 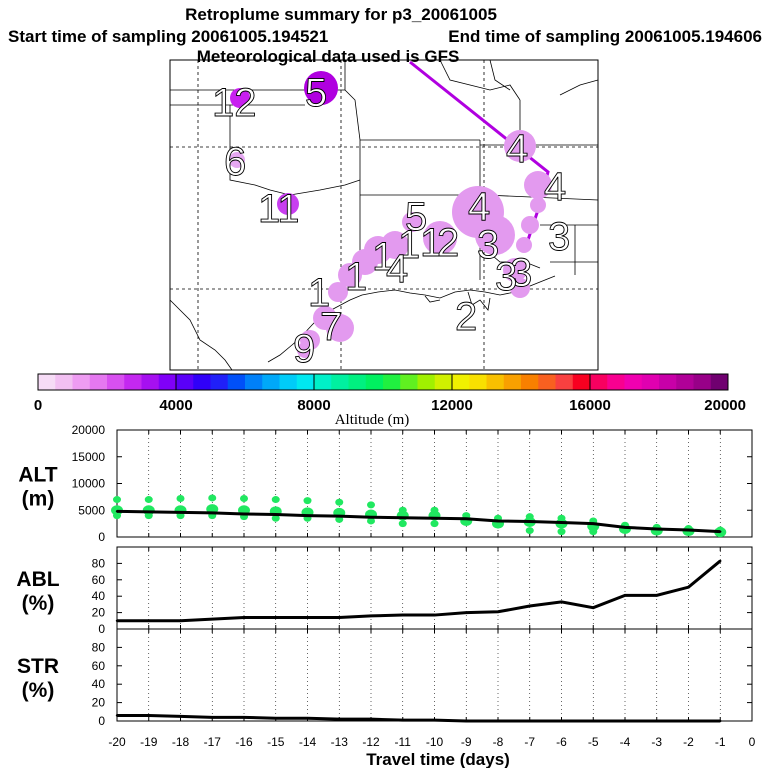 I want to click on x-axis-label: Travel time (days), so click(x=438, y=759).